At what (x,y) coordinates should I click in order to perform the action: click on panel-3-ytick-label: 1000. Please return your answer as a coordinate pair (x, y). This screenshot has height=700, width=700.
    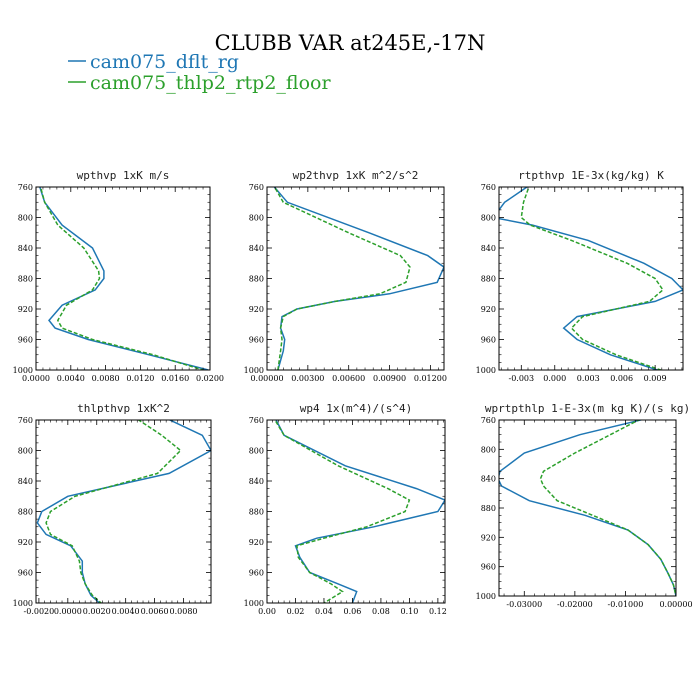
    Looking at the image, I should click on (486, 370).